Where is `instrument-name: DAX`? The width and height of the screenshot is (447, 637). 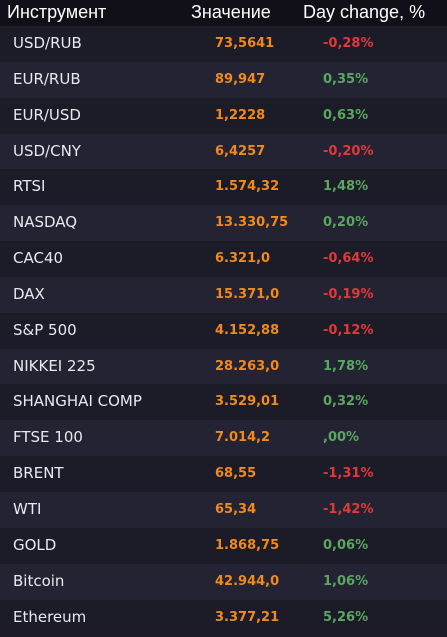
instrument-name: DAX is located at coordinates (29, 293).